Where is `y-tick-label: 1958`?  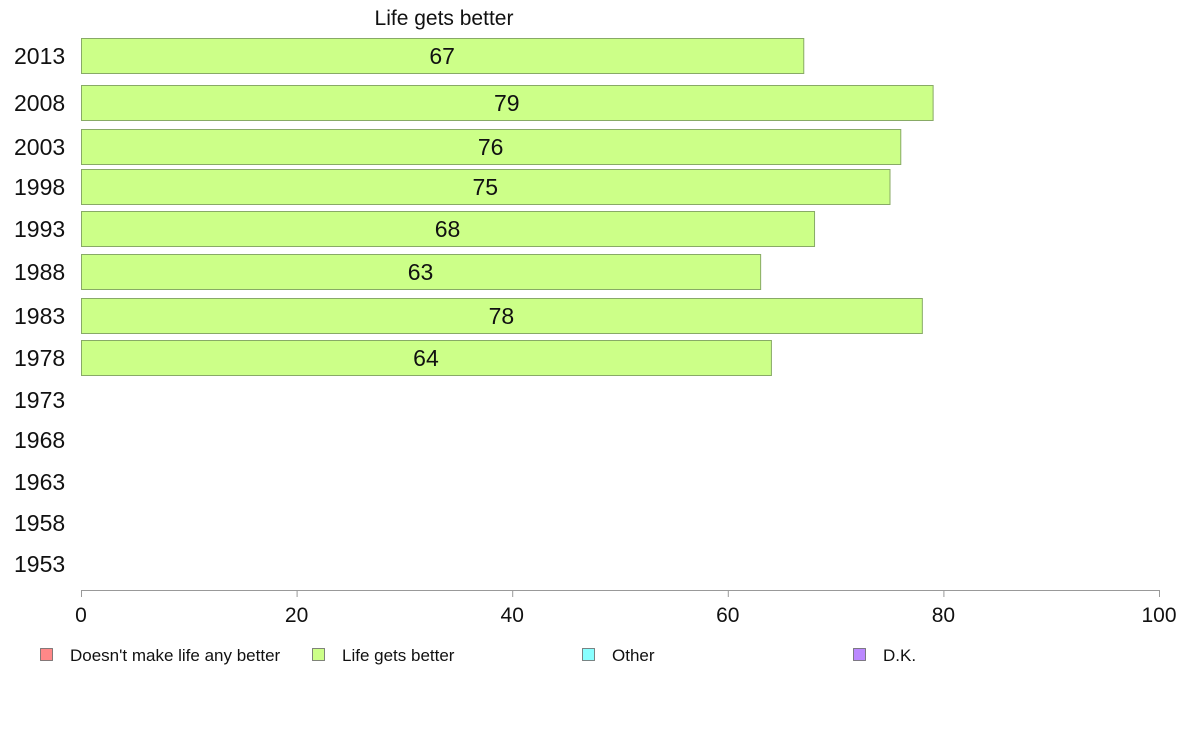 y-tick-label: 1958 is located at coordinates (39, 523).